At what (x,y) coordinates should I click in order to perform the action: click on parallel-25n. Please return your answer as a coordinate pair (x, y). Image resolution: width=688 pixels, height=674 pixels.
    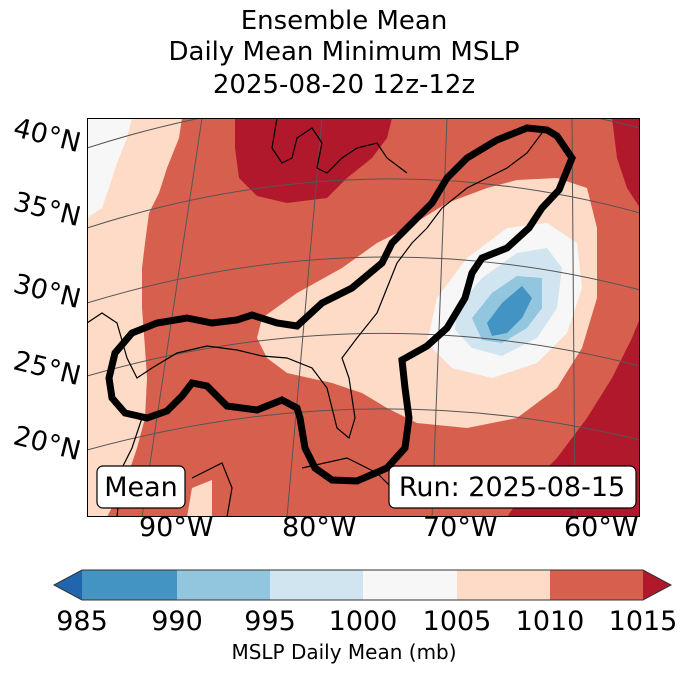
    Looking at the image, I should click on (363, 354).